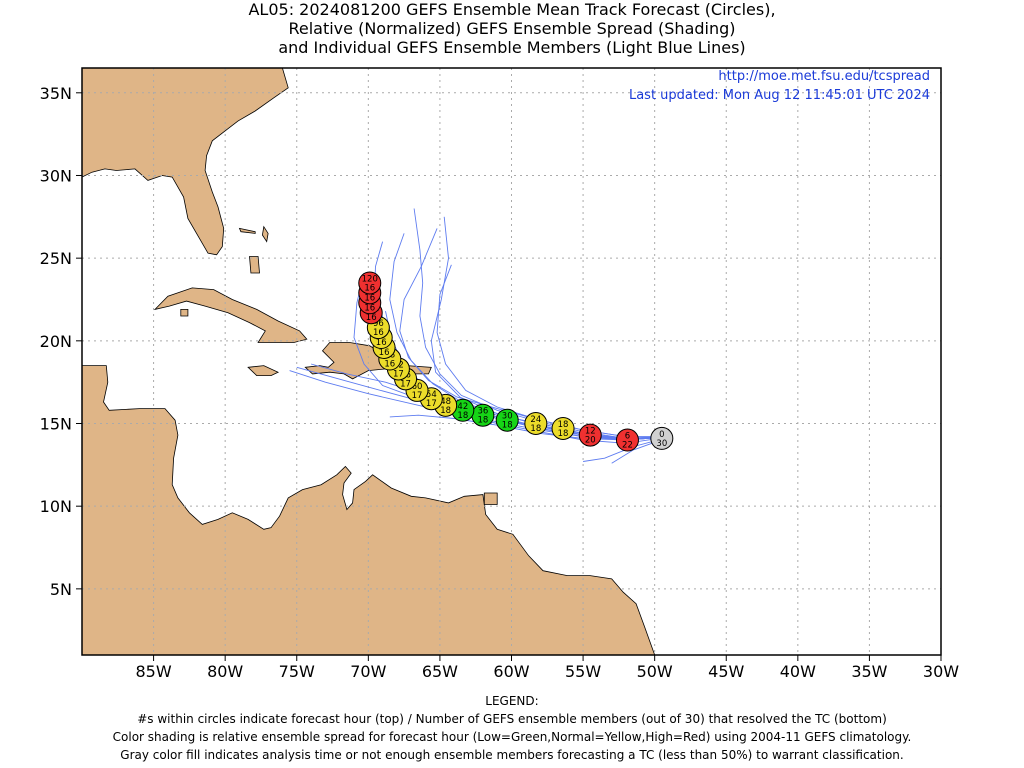  I want to click on forecast-hour-label: 30, so click(507, 417).